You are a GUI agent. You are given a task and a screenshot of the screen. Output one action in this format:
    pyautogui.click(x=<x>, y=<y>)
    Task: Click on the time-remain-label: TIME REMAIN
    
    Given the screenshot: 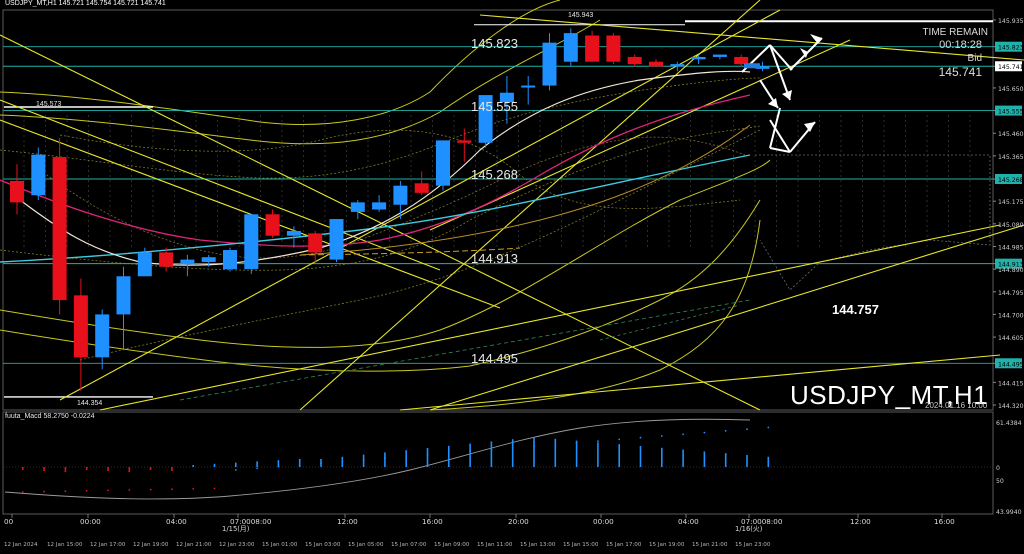 What is the action you would take?
    pyautogui.click(x=955, y=32)
    